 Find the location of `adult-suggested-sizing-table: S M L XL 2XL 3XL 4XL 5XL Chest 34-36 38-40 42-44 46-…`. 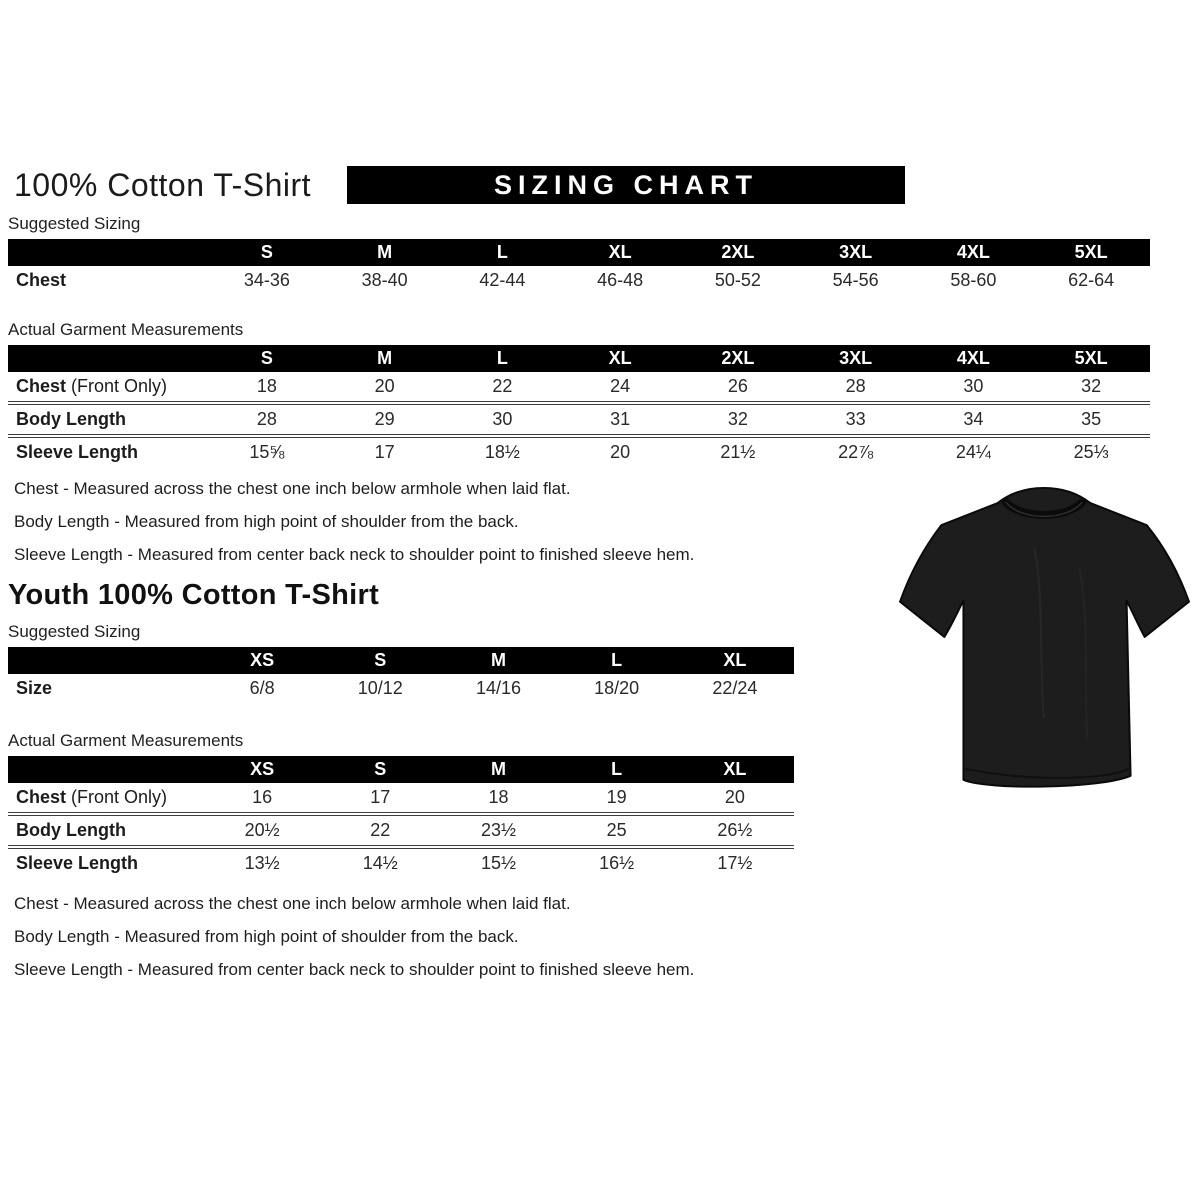

adult-suggested-sizing-table: S M L XL 2XL 3XL 4XL 5XL Chest 34-36 38-40 42-44 46-… is located at coordinates (579, 267).